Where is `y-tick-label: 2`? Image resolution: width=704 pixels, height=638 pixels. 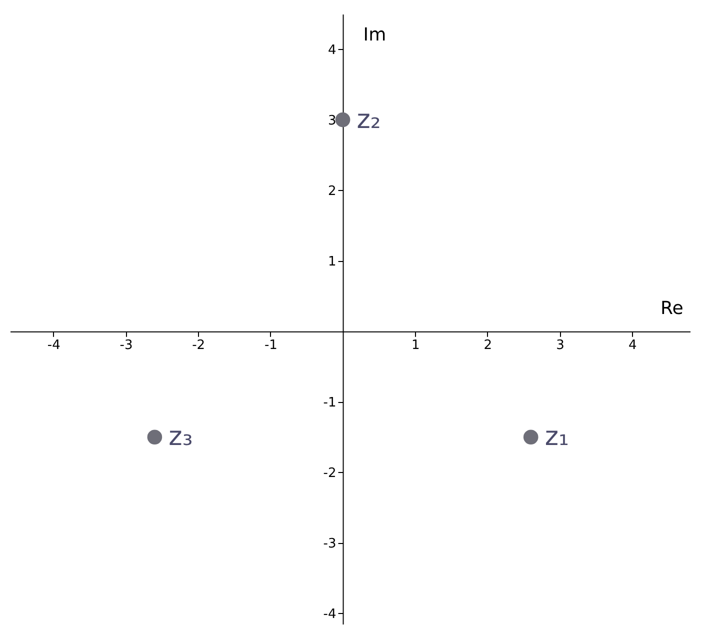 y-tick-label: 2 is located at coordinates (332, 191).